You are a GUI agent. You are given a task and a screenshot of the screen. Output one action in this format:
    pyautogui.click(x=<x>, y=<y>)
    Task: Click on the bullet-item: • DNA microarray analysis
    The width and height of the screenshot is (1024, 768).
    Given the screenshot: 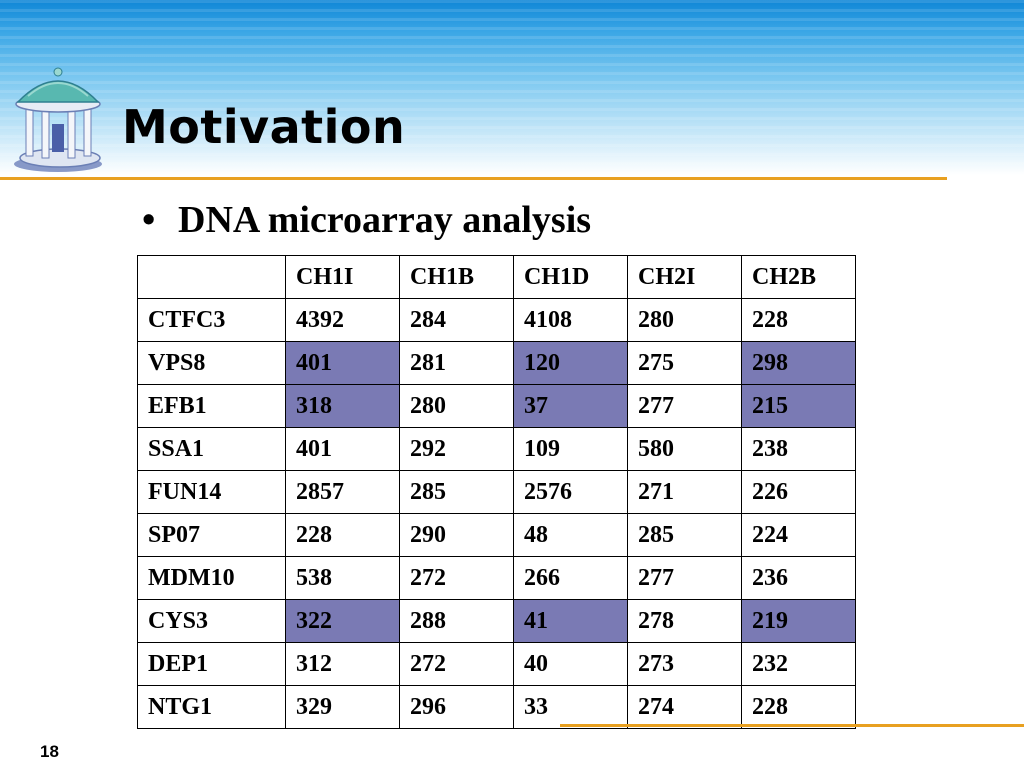 What is the action you would take?
    pyautogui.click(x=366, y=220)
    